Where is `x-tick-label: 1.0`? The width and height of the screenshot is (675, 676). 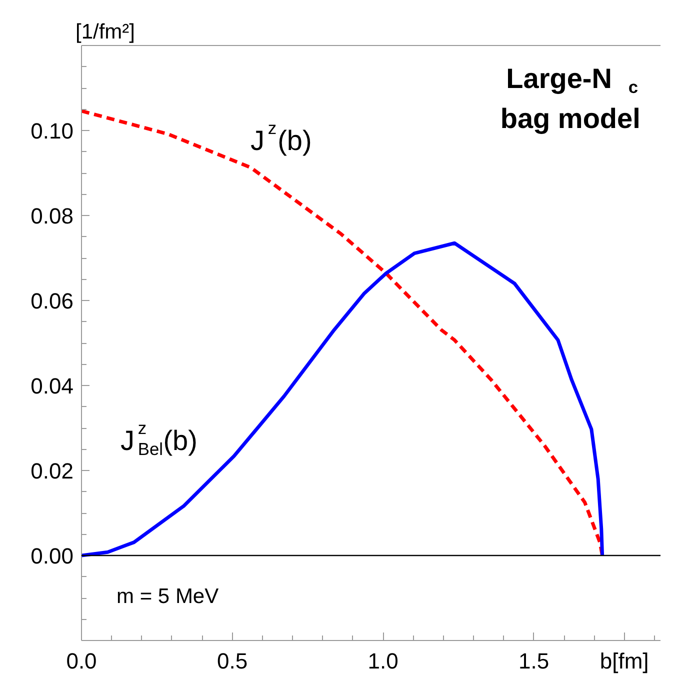 x-tick-label: 1.0 is located at coordinates (383, 661).